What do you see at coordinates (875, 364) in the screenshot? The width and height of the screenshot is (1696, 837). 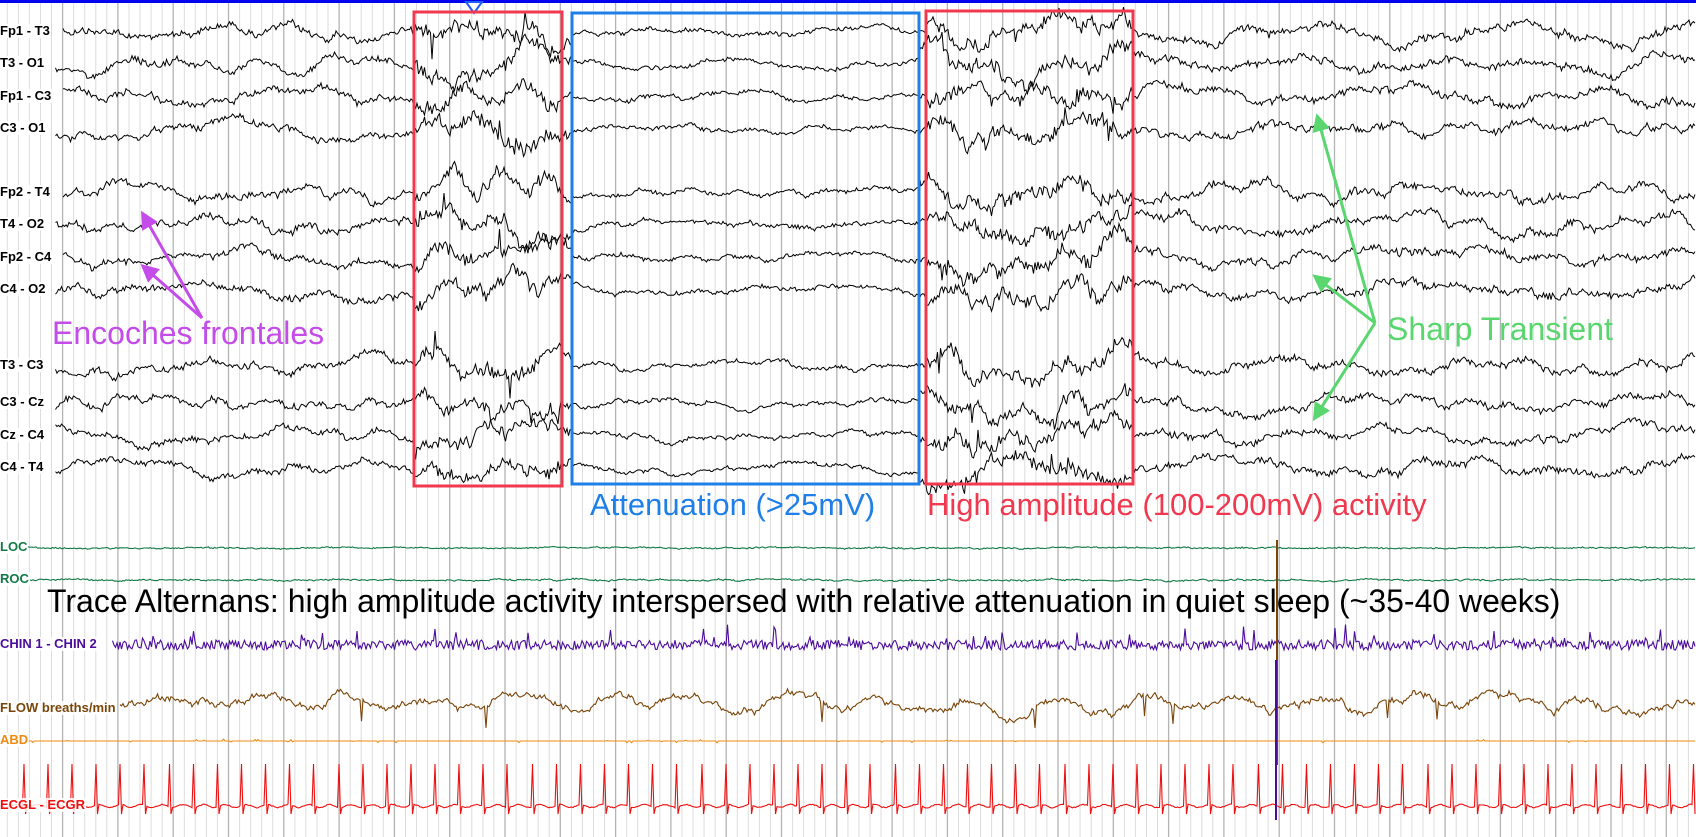 I see `trace-t3-c3` at bounding box center [875, 364].